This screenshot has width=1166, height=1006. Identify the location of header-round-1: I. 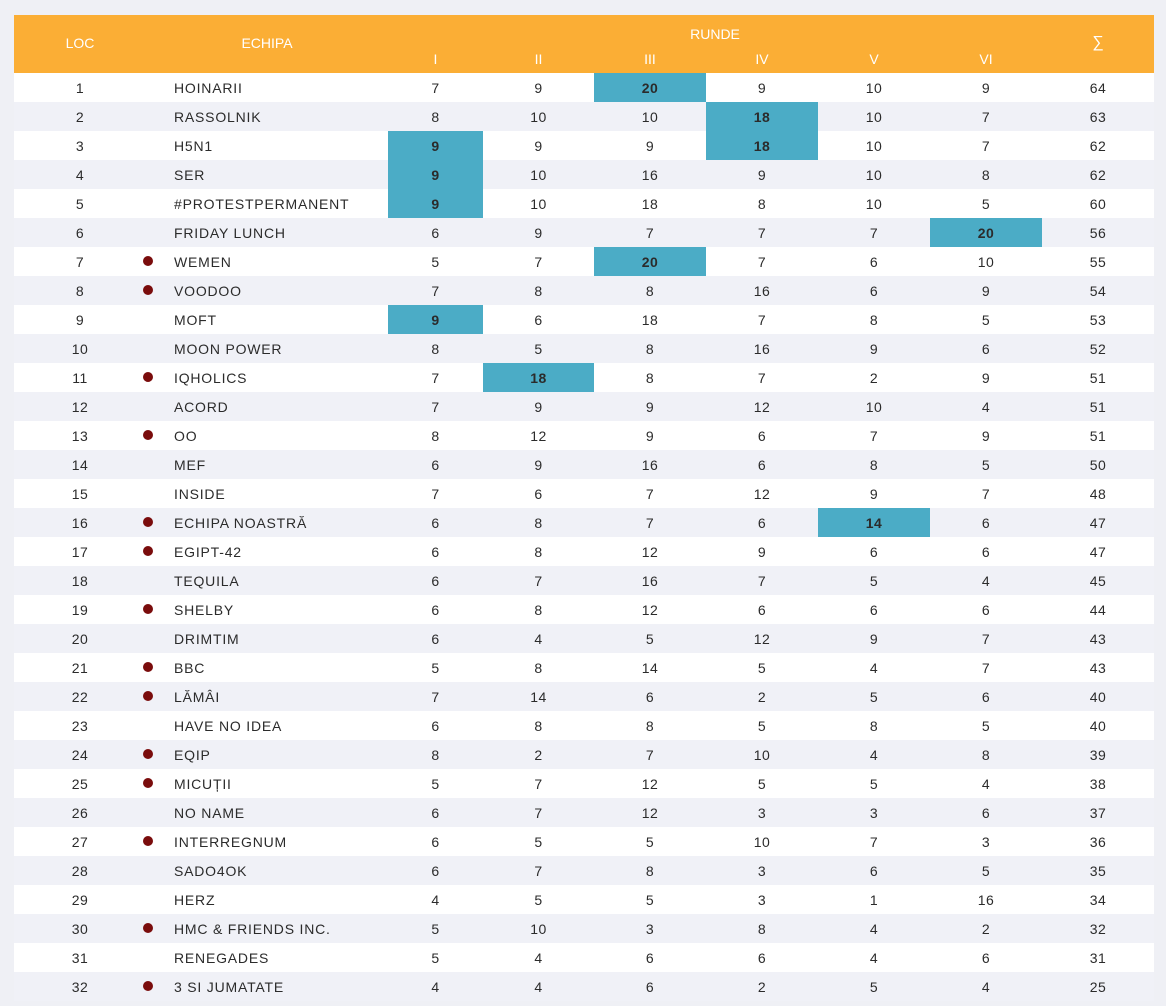
(435, 58).